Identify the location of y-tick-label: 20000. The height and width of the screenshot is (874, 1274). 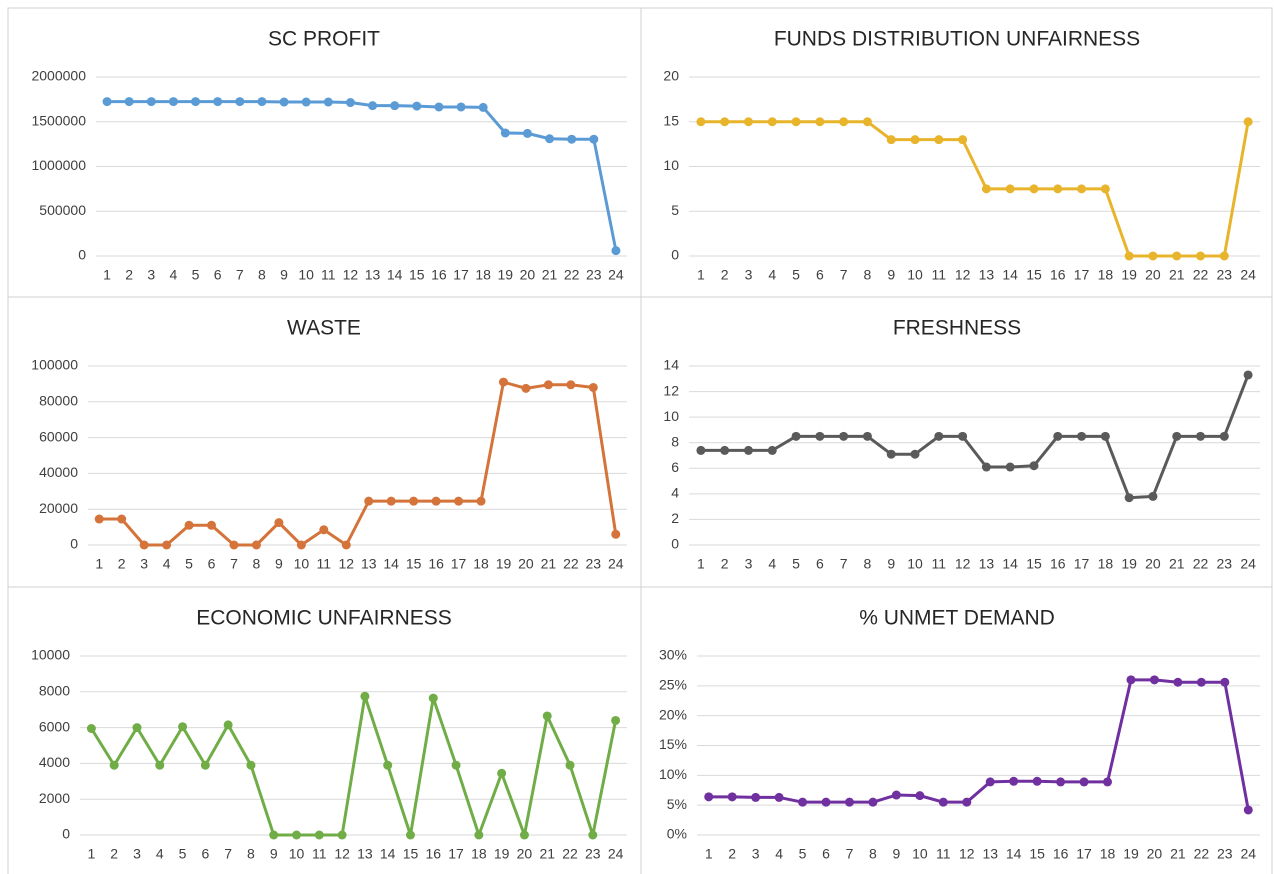
(58, 508).